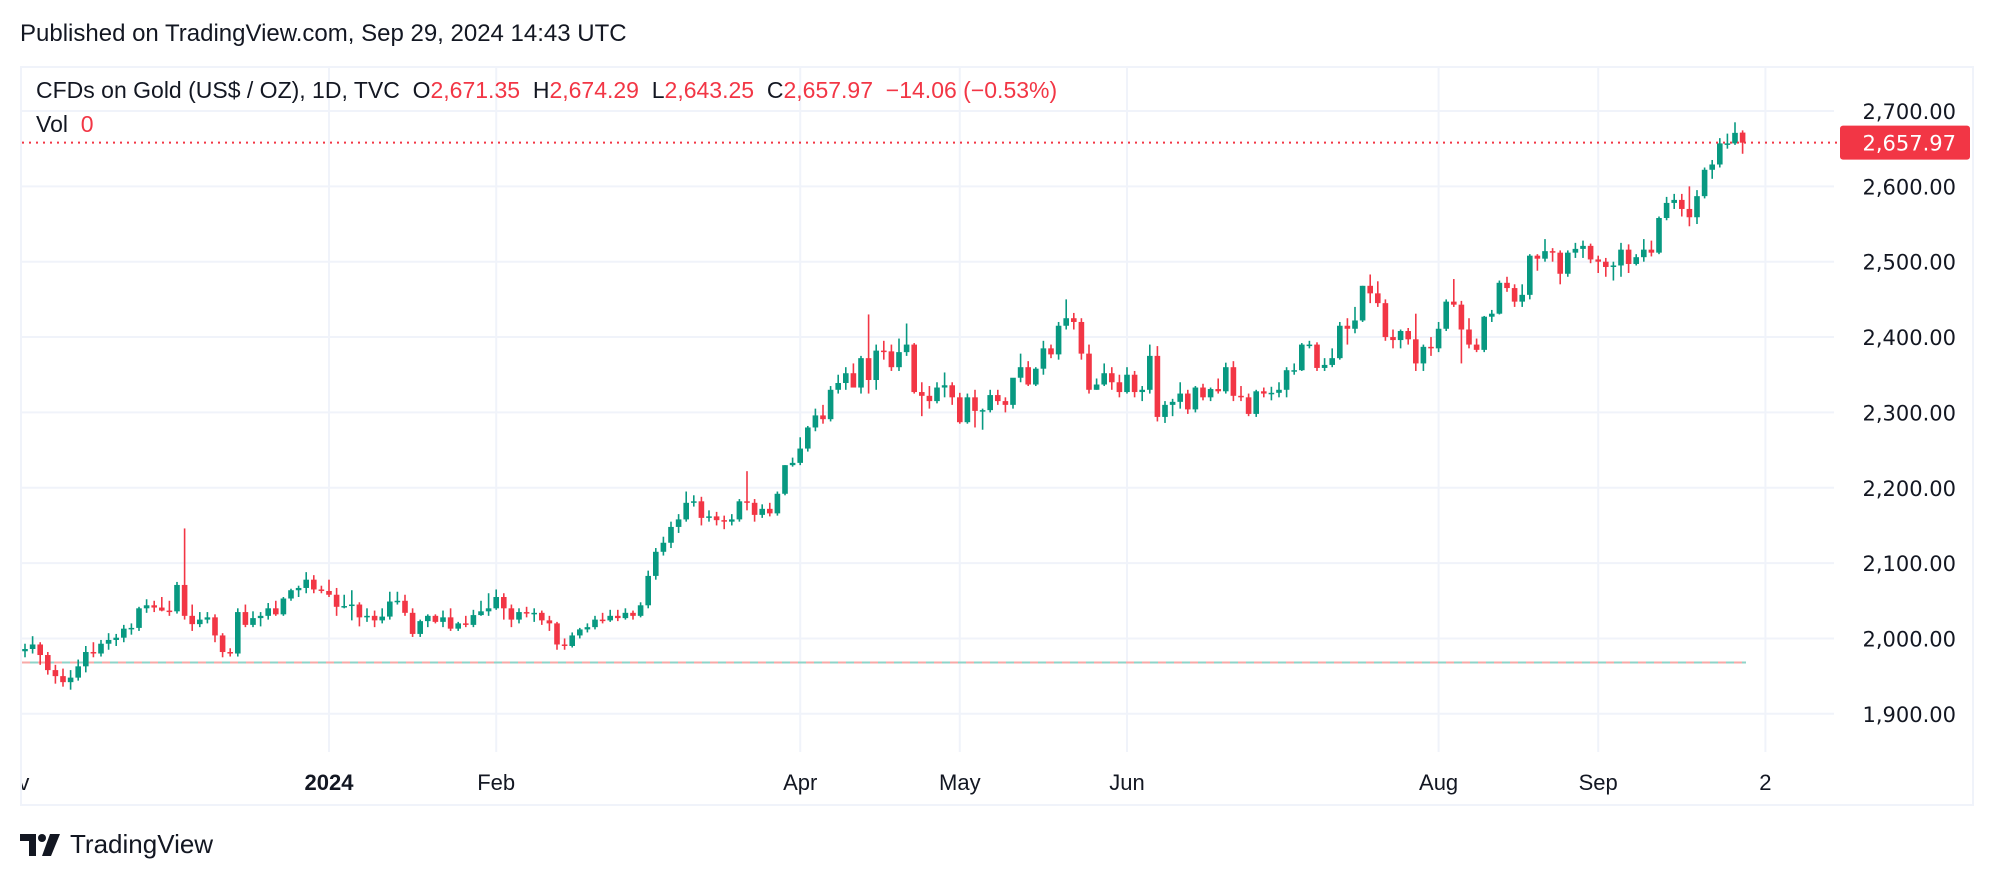 The width and height of the screenshot is (1996, 878). Describe the element at coordinates (116, 844) in the screenshot. I see `tradingview-logo: TradingView` at that location.